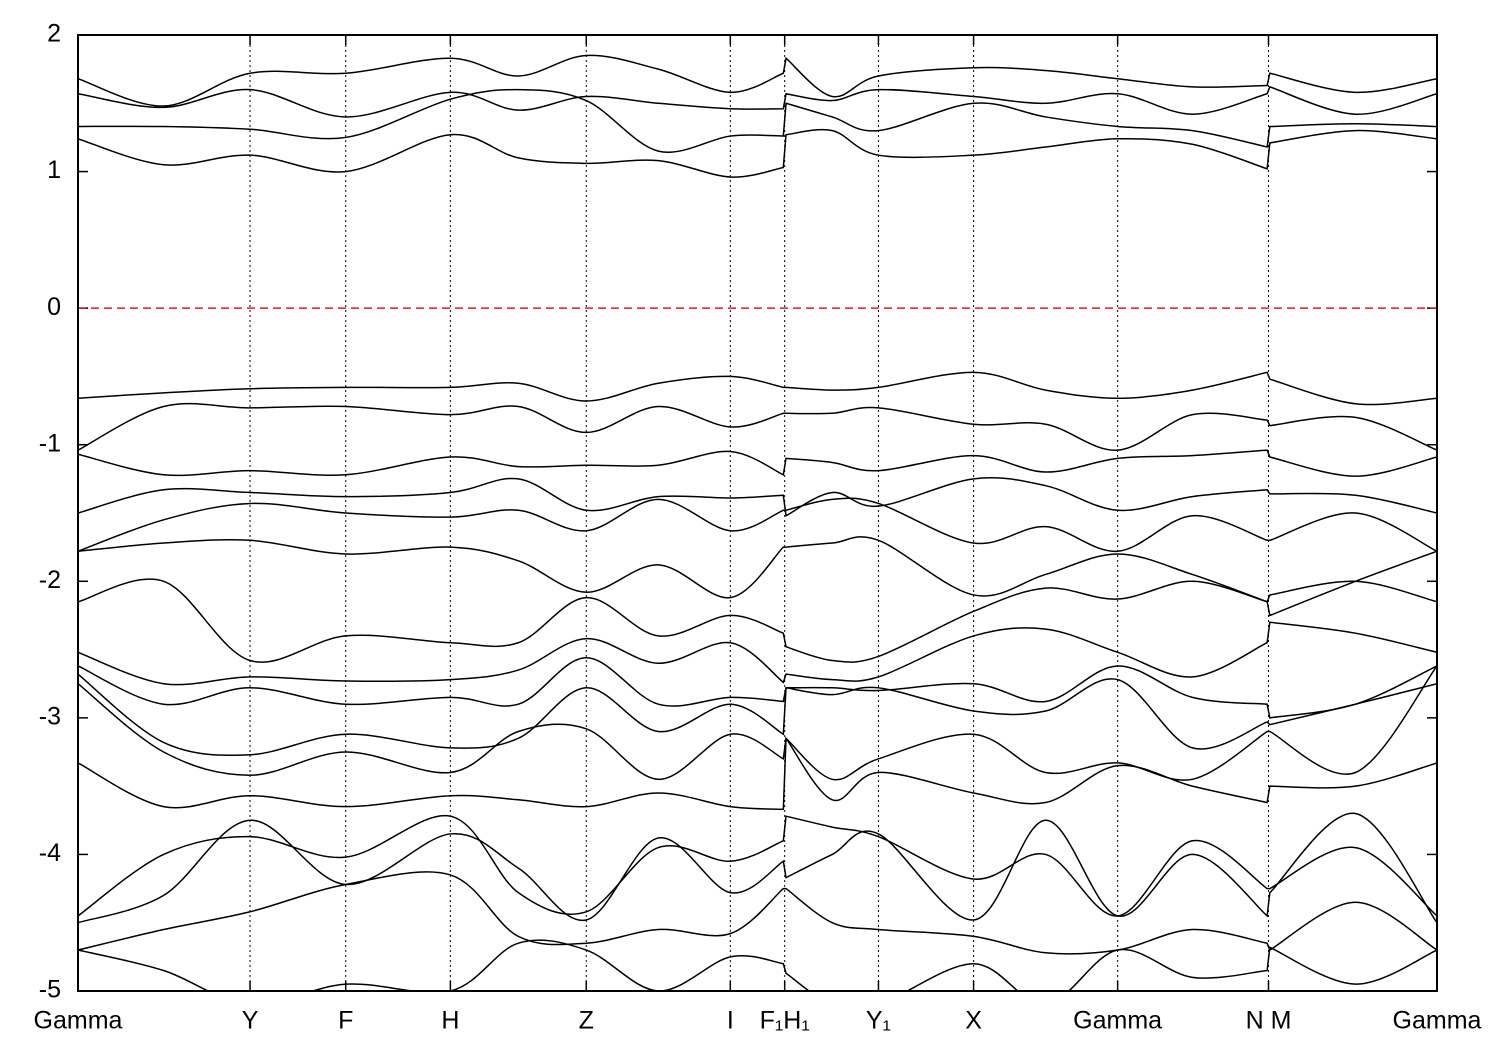  Describe the element at coordinates (50, 443) in the screenshot. I see `y-tick-label: -1` at that location.